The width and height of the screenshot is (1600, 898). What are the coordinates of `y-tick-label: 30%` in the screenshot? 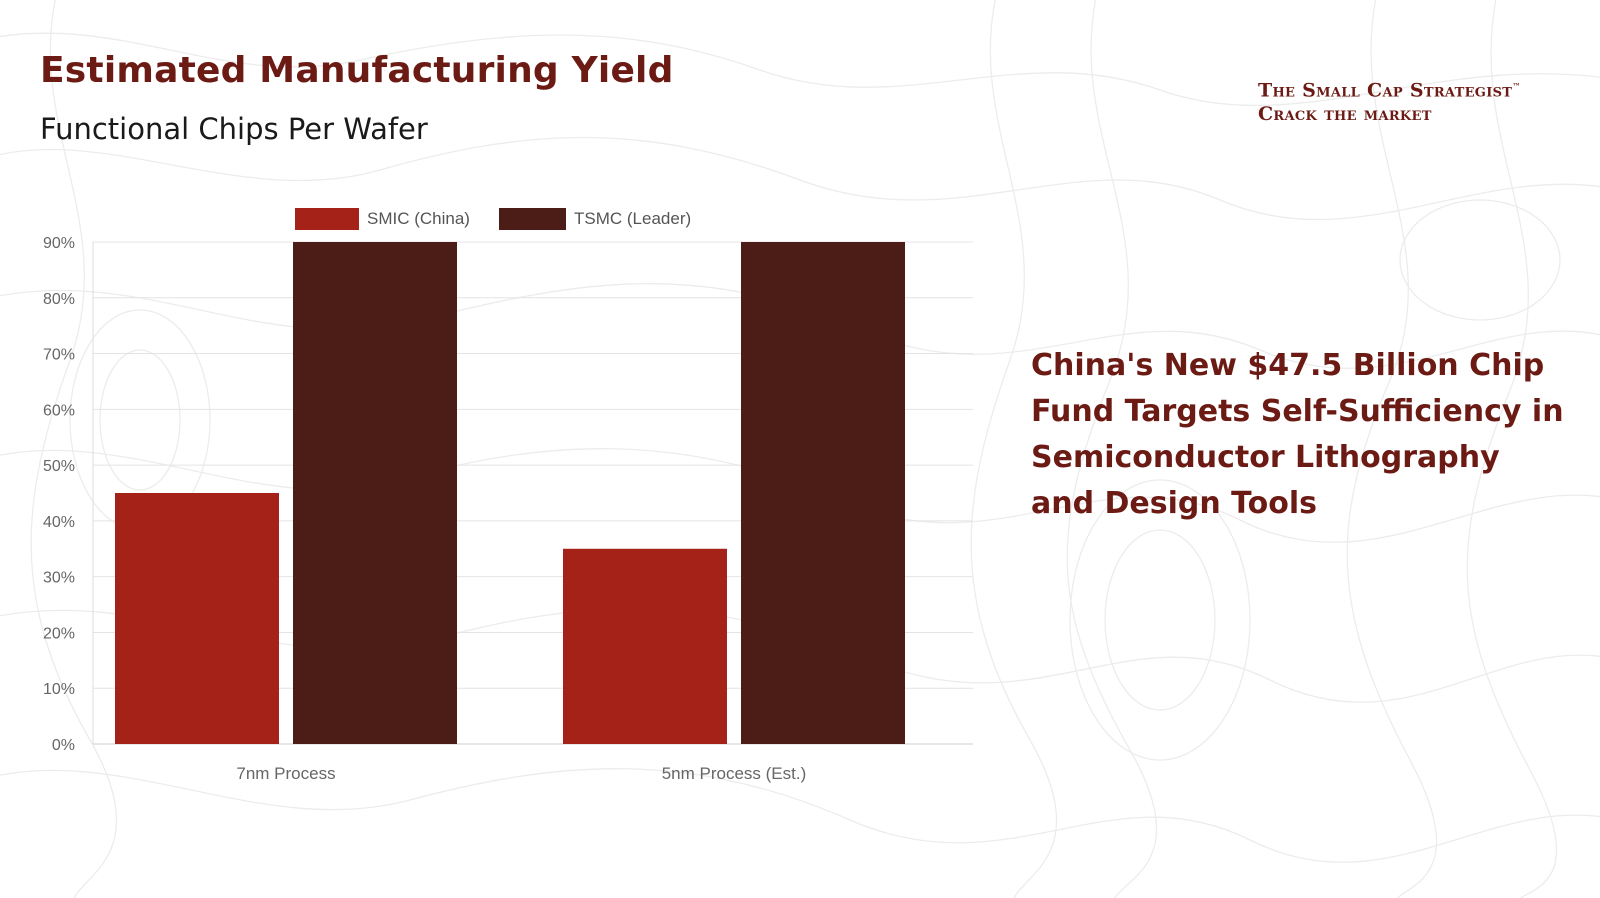 It's located at (59, 578).